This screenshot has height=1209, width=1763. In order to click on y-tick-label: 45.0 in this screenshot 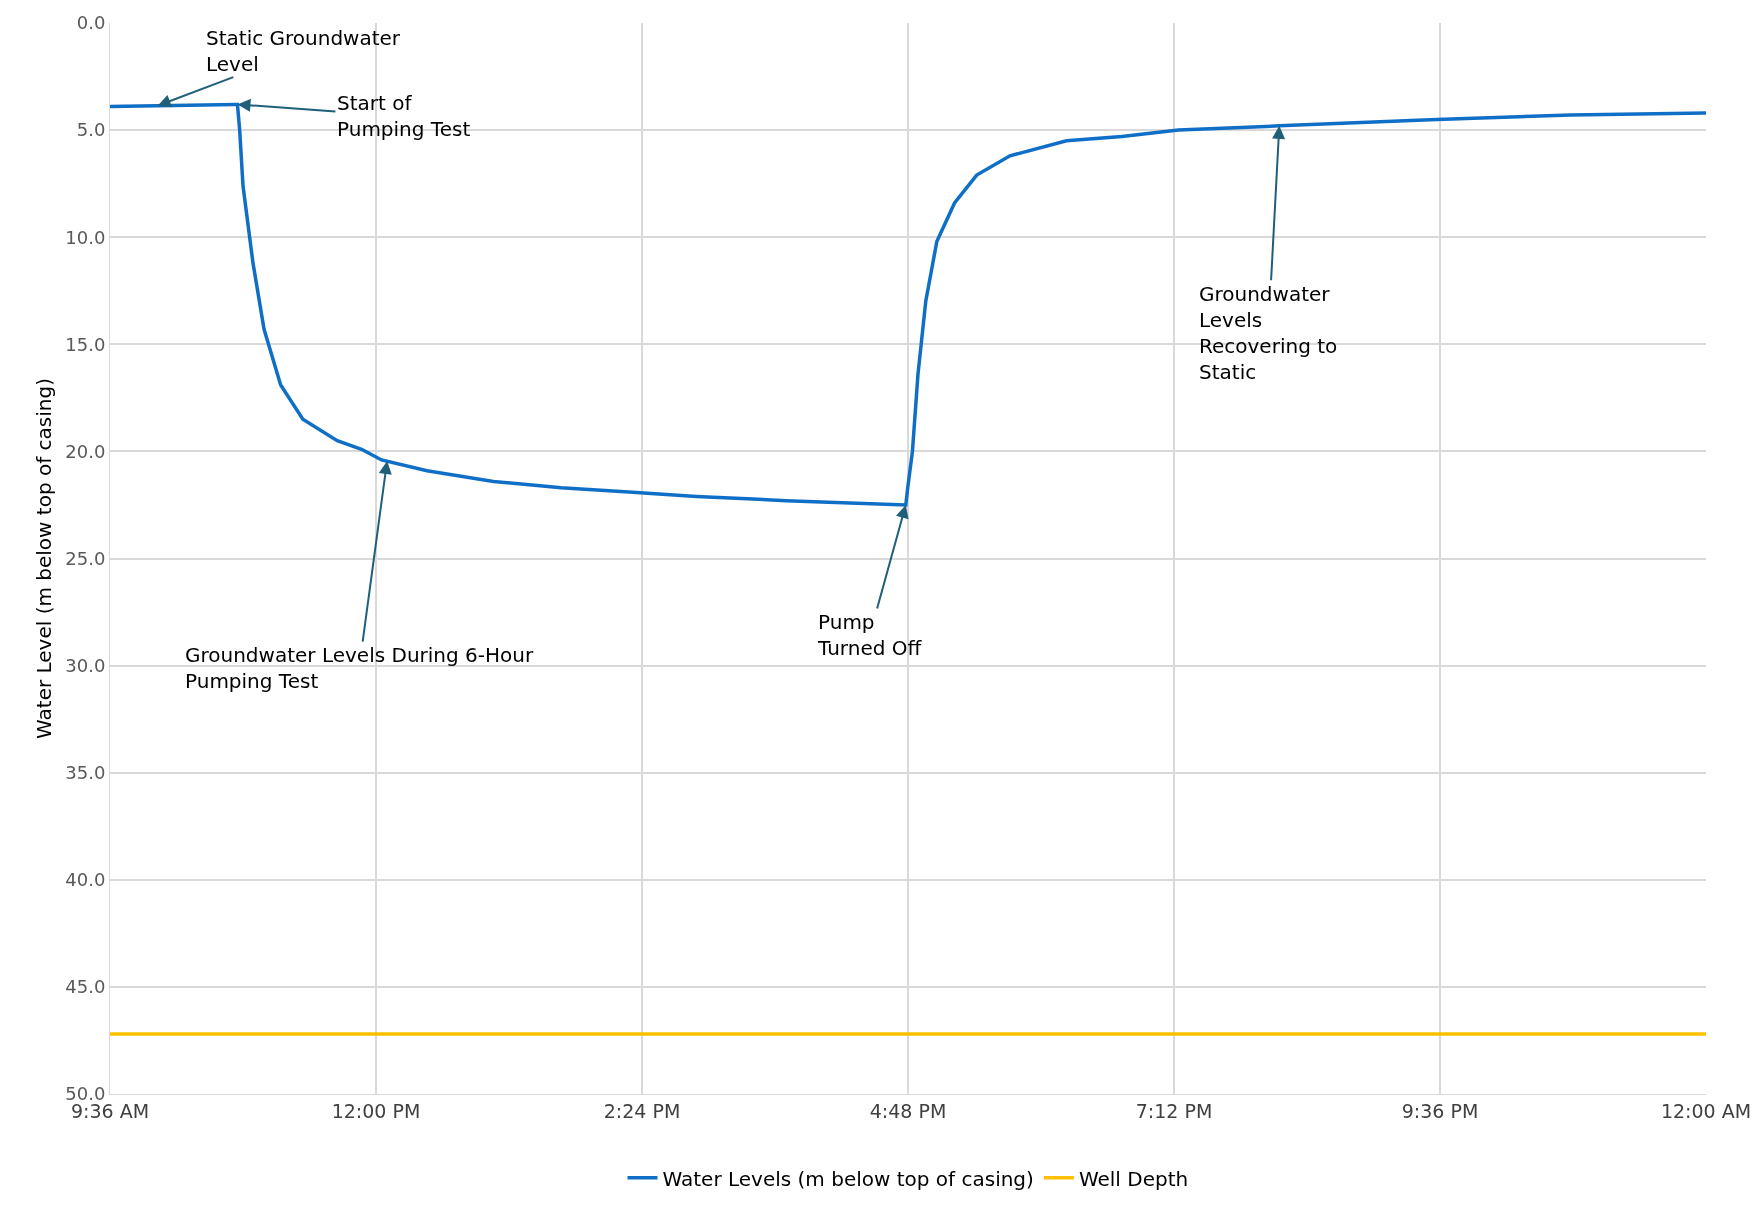, I will do `click(85, 987)`.